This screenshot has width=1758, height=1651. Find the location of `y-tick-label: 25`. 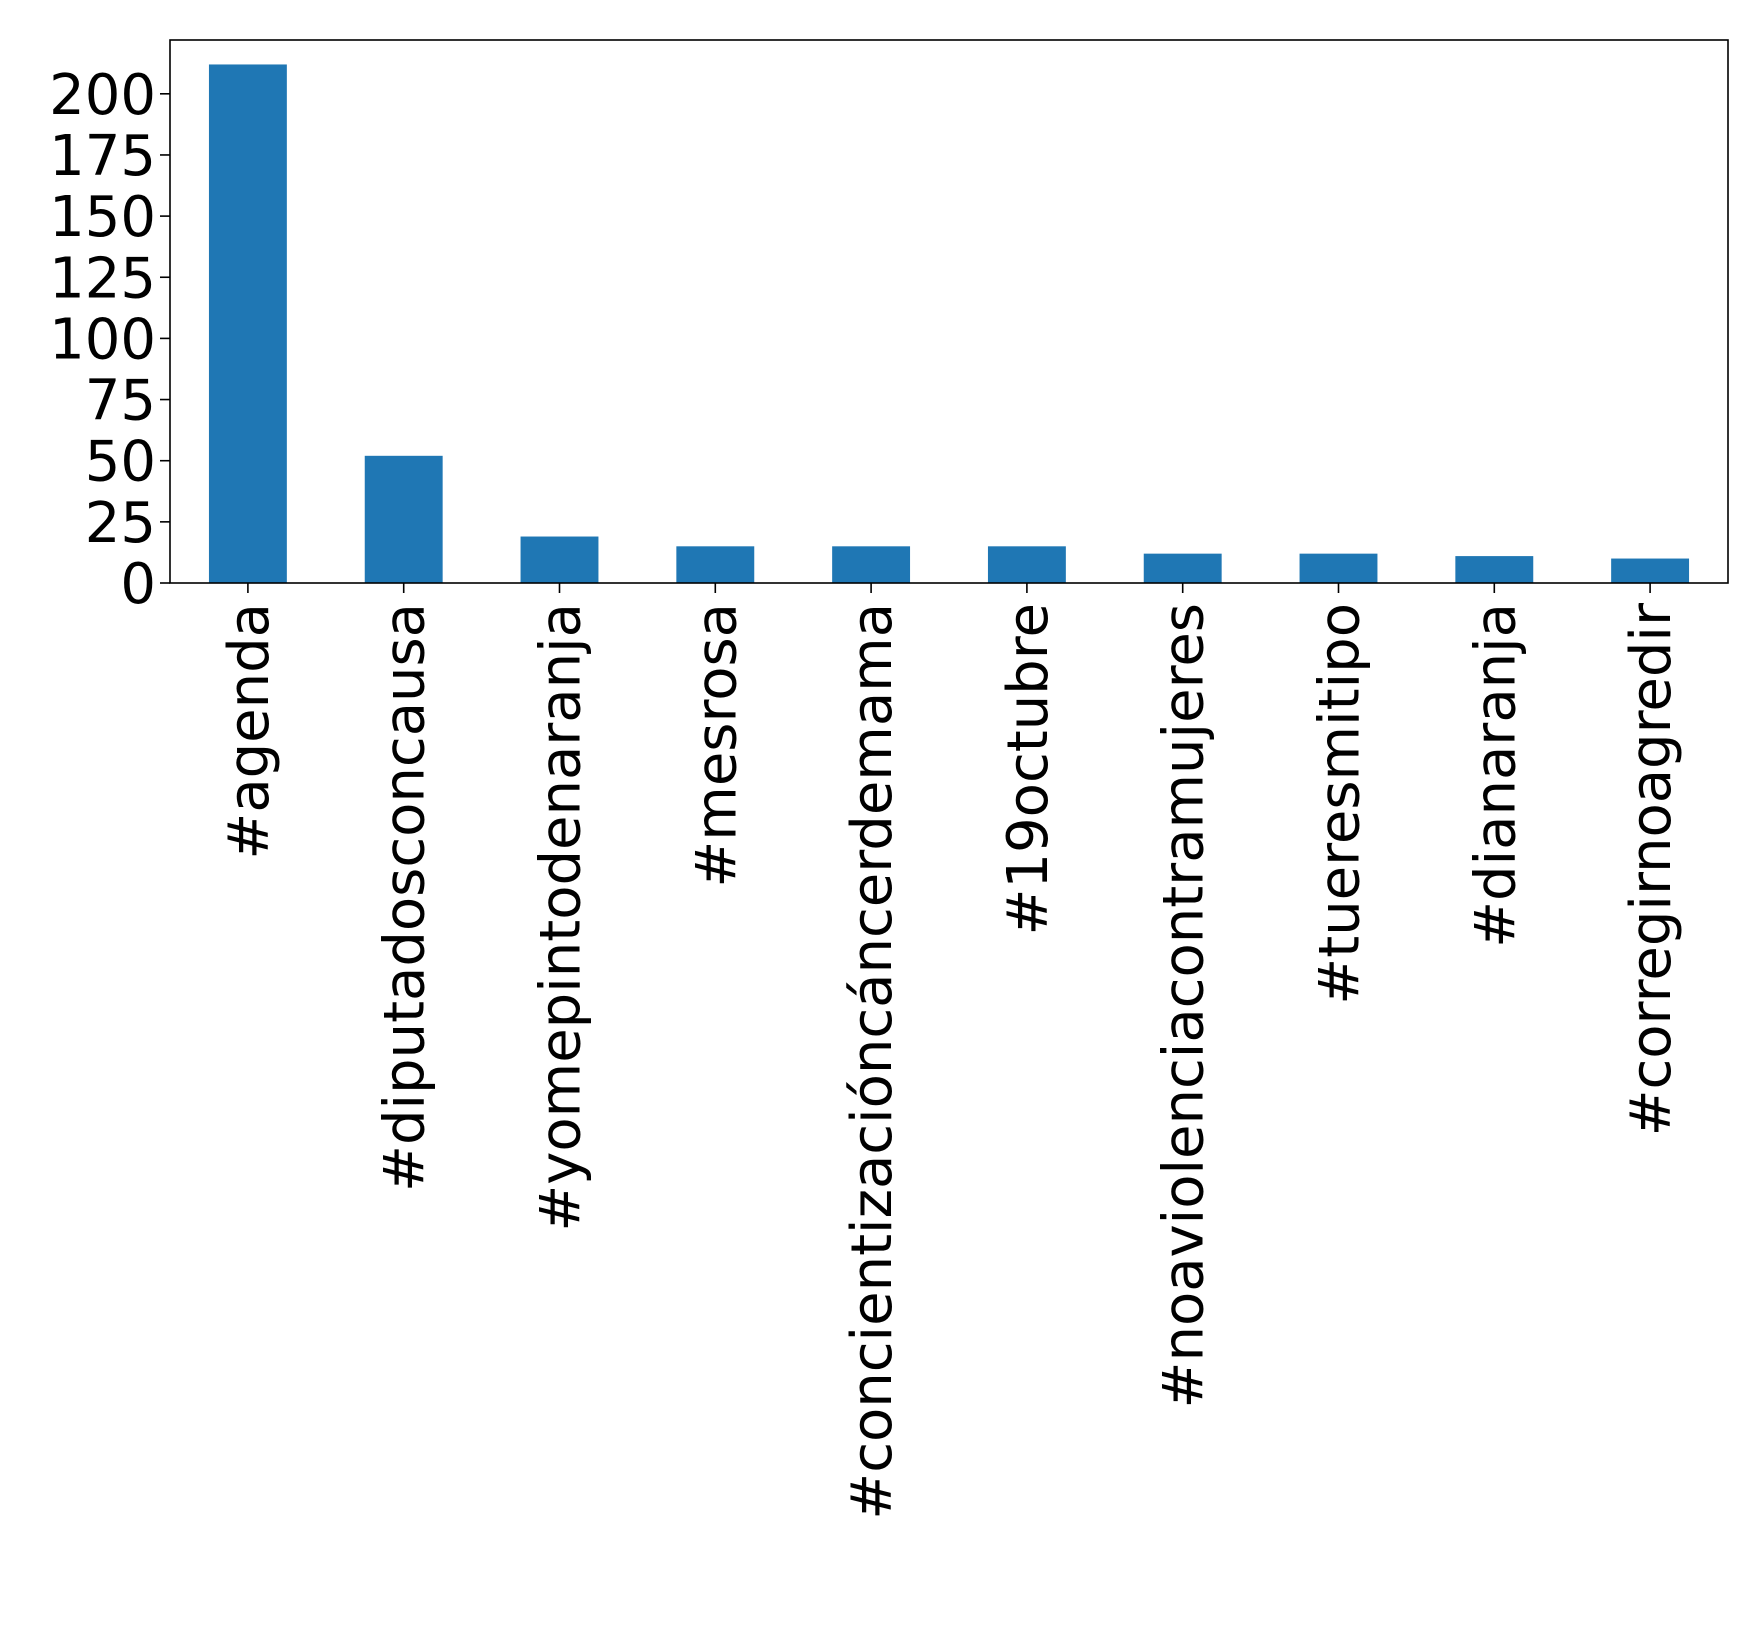

y-tick-label: 25 is located at coordinates (120, 523).